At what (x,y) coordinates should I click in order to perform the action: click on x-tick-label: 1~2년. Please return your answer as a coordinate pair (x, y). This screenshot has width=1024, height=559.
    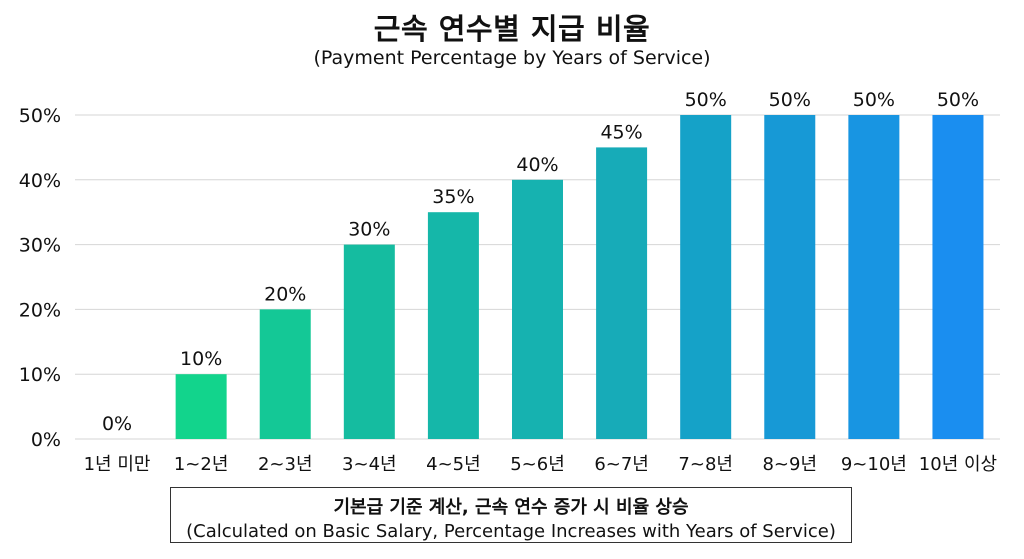
    Looking at the image, I should click on (201, 464).